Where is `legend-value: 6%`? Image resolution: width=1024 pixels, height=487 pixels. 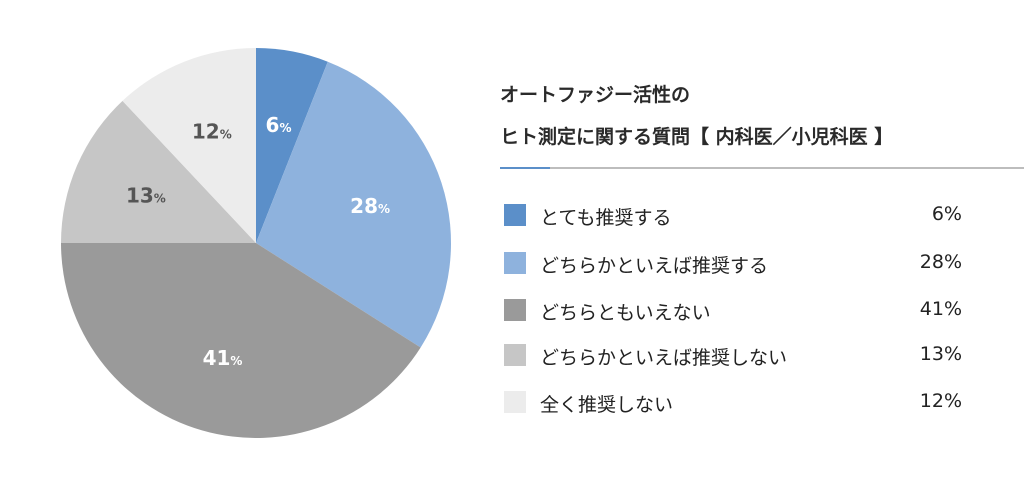
legend-value: 6% is located at coordinates (946, 214).